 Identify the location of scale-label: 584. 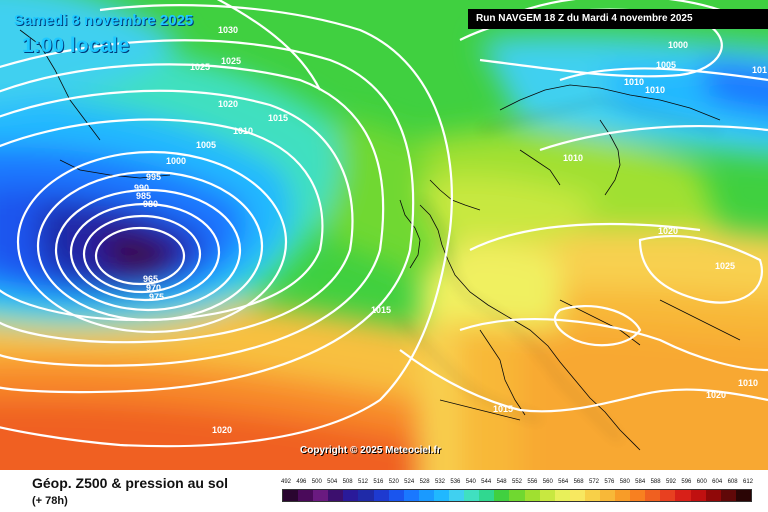
(640, 482).